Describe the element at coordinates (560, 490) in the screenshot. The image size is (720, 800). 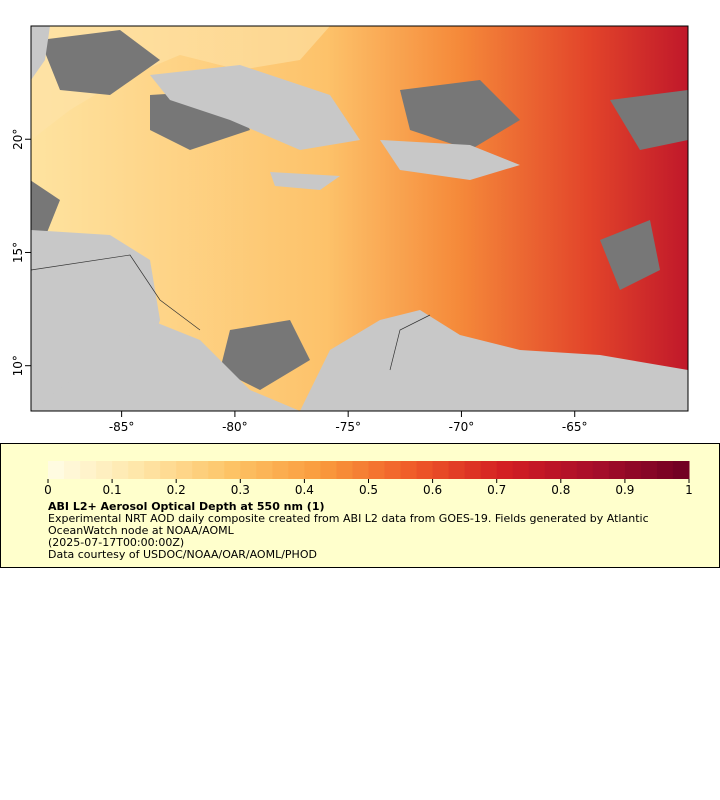
I see `colorbar-tick-label: 0.8` at that location.